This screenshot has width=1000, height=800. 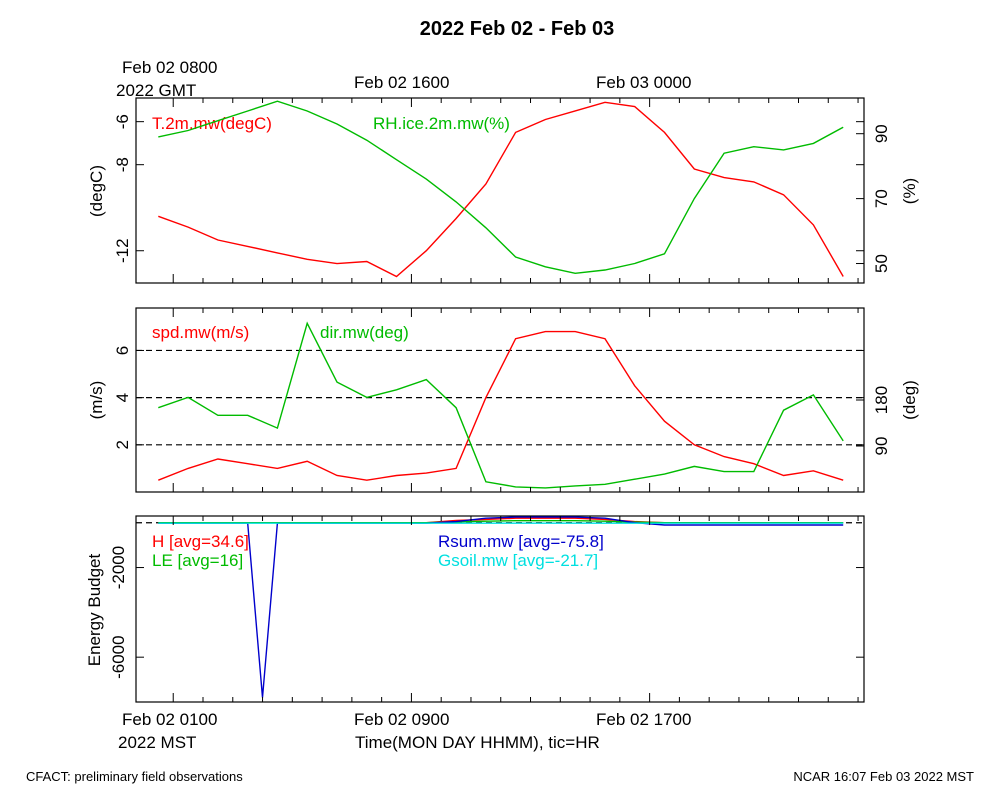 I want to click on bottom-time-sublabel: 2022 MST, so click(x=157, y=742).